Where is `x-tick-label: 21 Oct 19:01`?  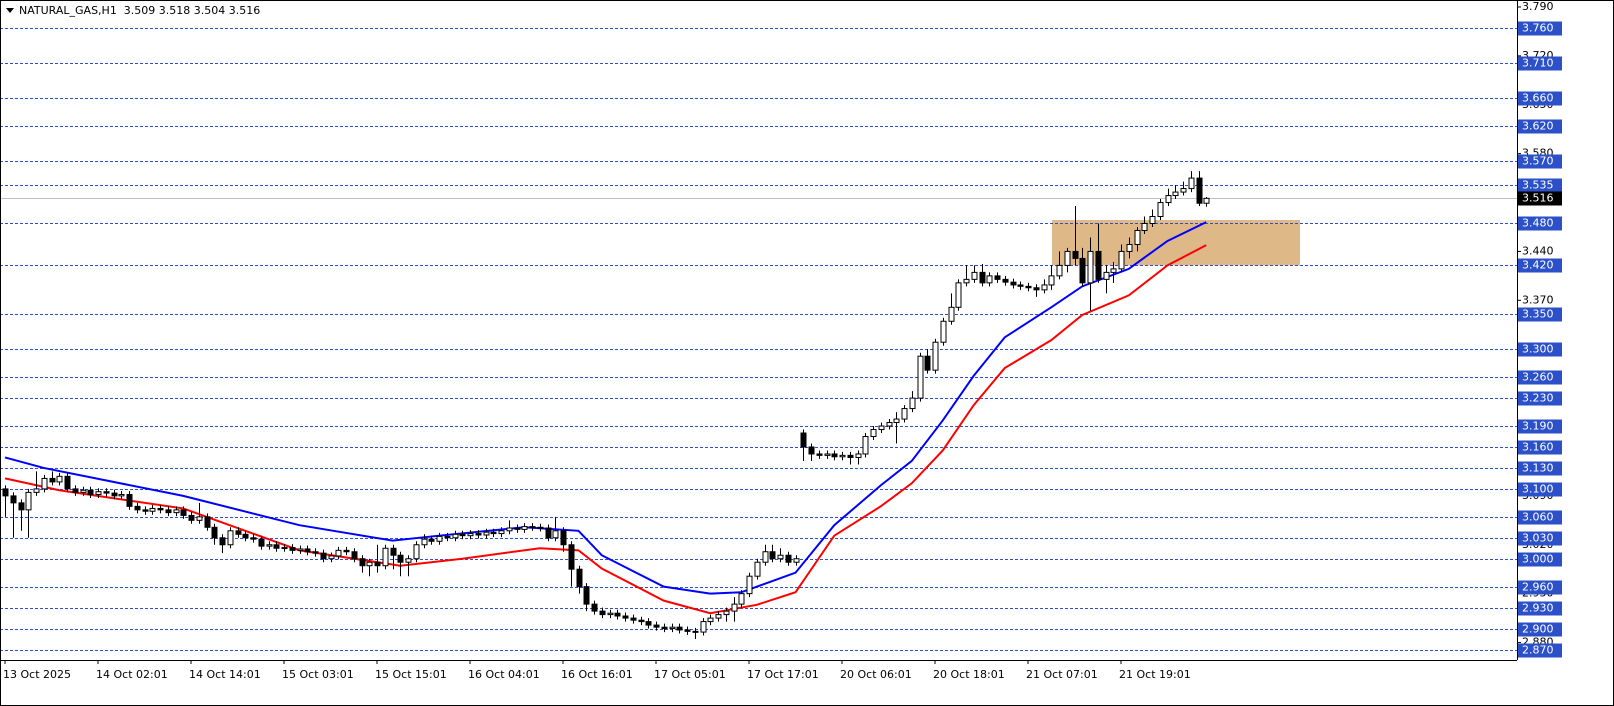 x-tick-label: 21 Oct 19:01 is located at coordinates (1155, 674).